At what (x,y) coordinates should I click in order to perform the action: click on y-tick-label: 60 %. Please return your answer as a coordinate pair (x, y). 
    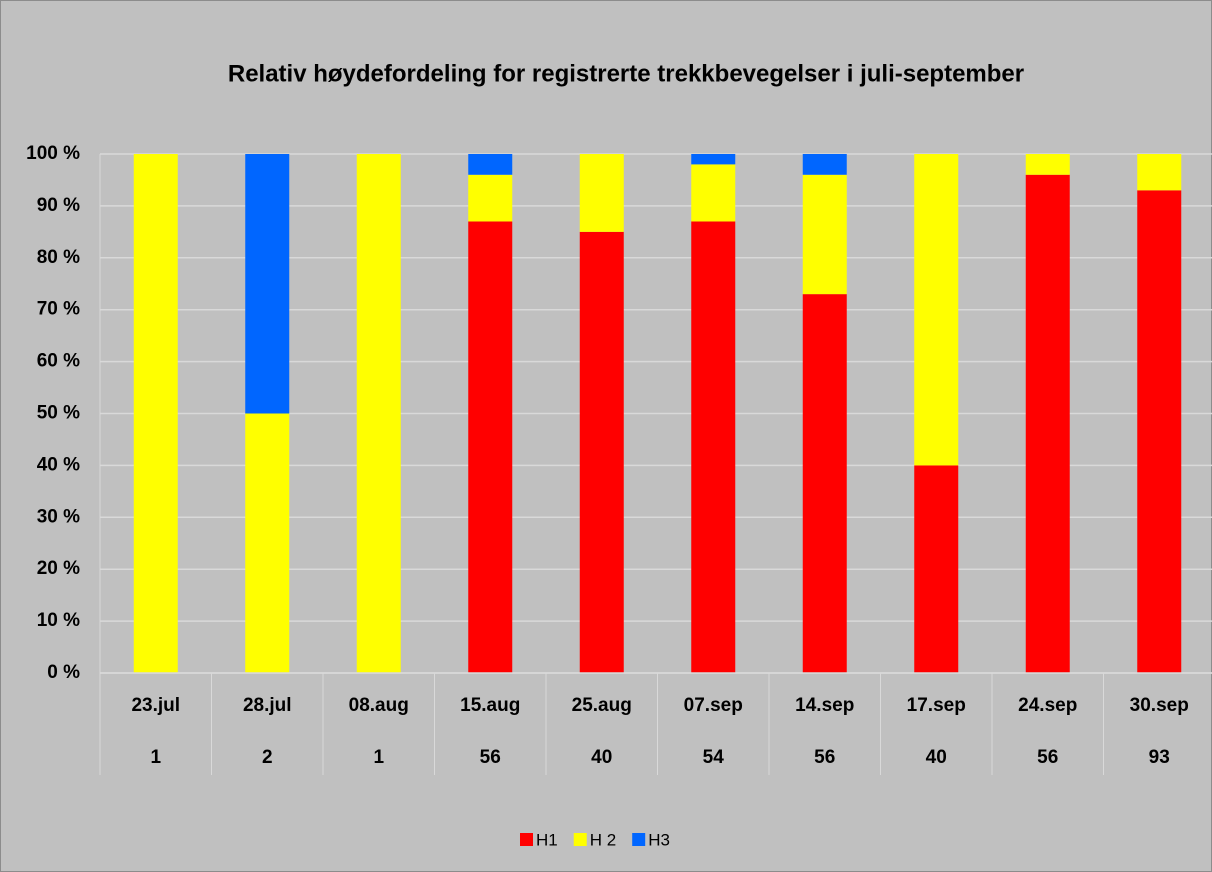
    Looking at the image, I should click on (58, 361).